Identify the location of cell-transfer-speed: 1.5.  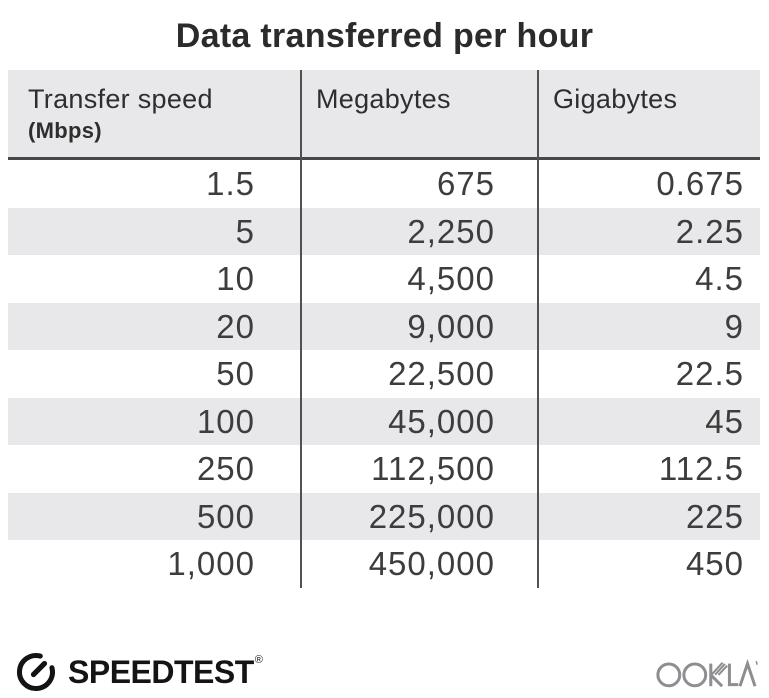
(230, 183).